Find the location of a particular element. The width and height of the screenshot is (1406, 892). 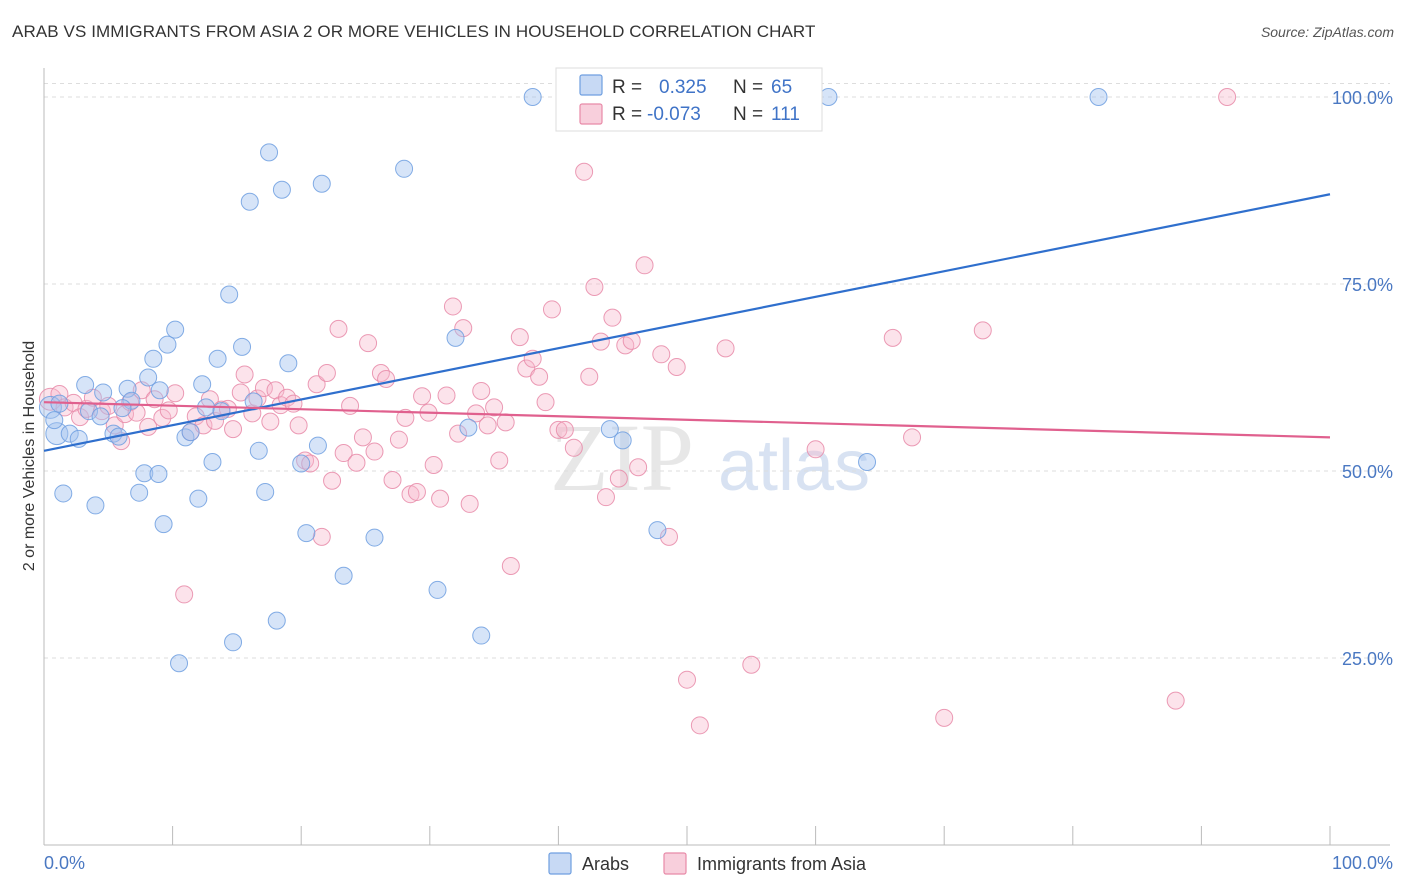

bottom-legend-swatch-arabs is located at coordinates (560, 863).